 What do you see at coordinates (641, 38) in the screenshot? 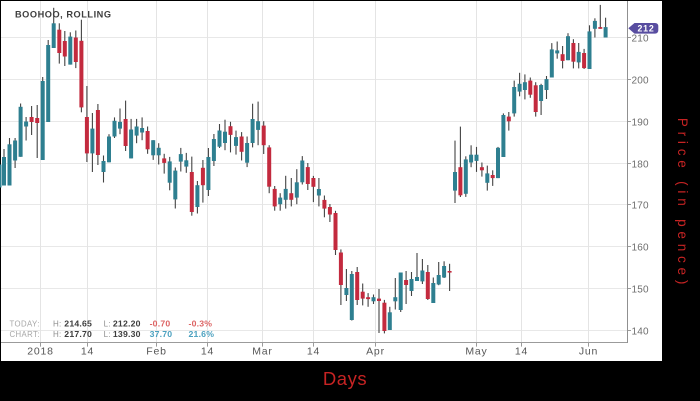
I see `svg-text: 210` at bounding box center [641, 38].